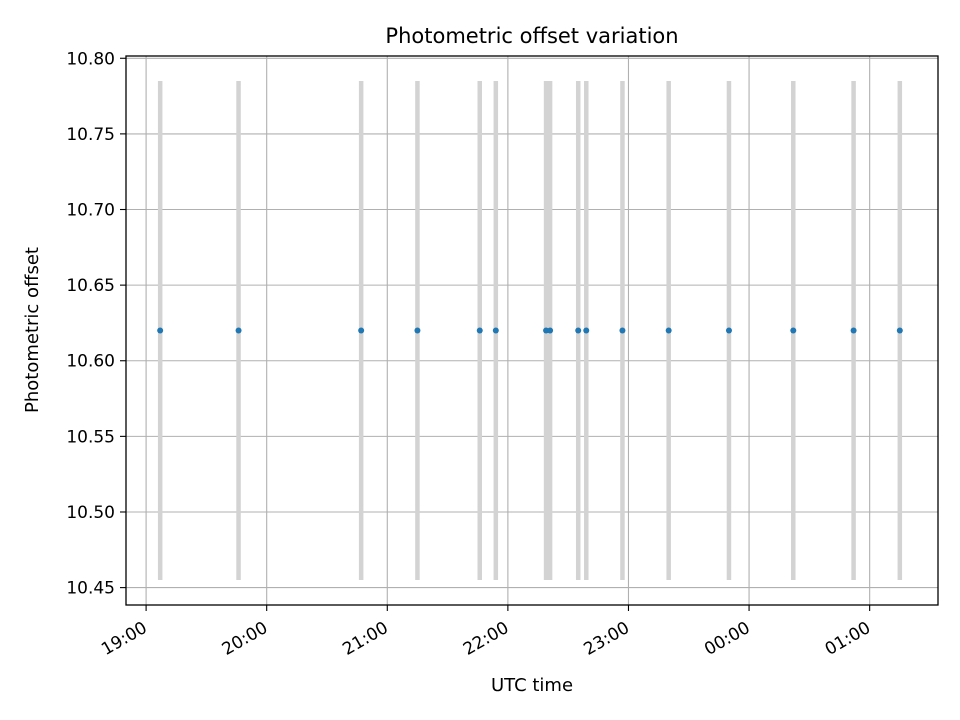 The image size is (960, 720). I want to click on x-axis-ticks: 19:00 20:00 21:00 22:00 23:00 00:00 01:00, so click(486, 632).